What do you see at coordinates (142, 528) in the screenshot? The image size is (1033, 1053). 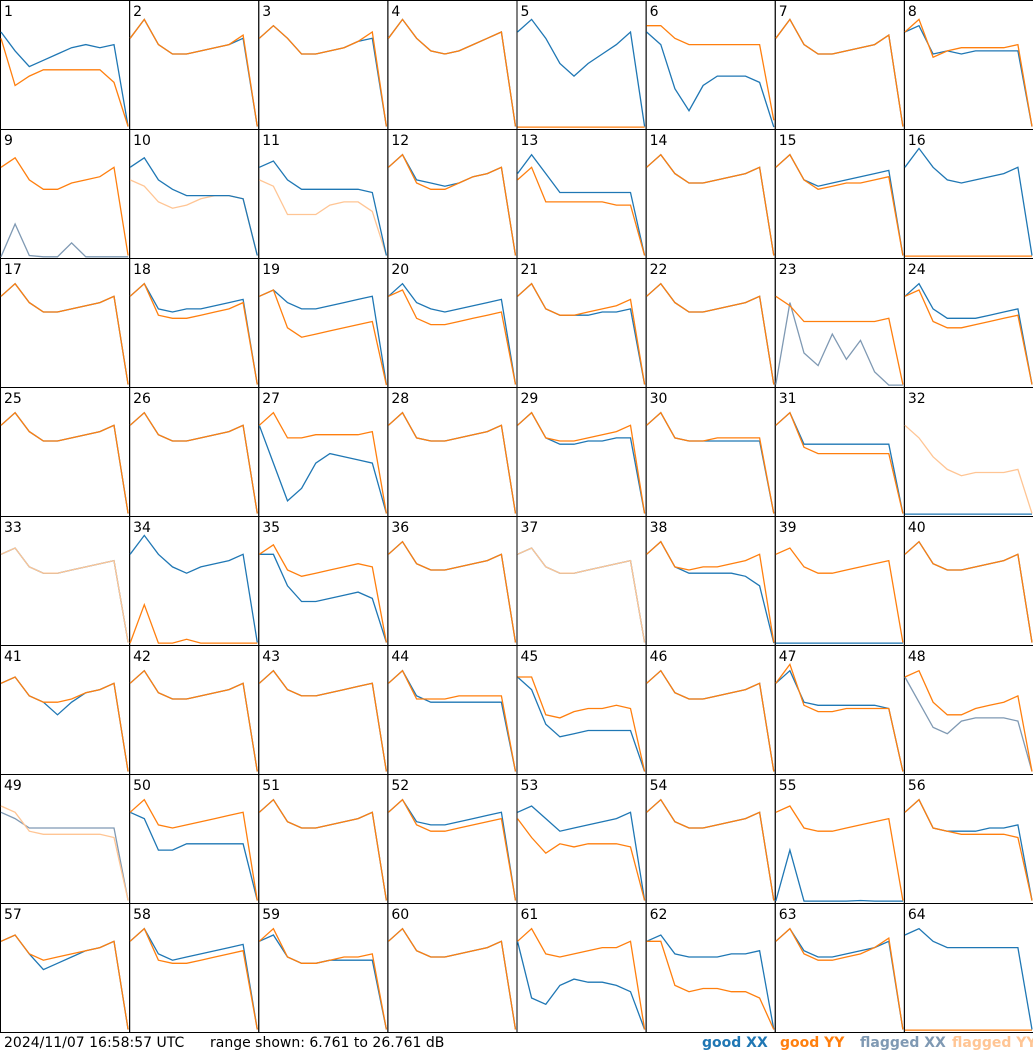 I see `panel-label: 34` at bounding box center [142, 528].